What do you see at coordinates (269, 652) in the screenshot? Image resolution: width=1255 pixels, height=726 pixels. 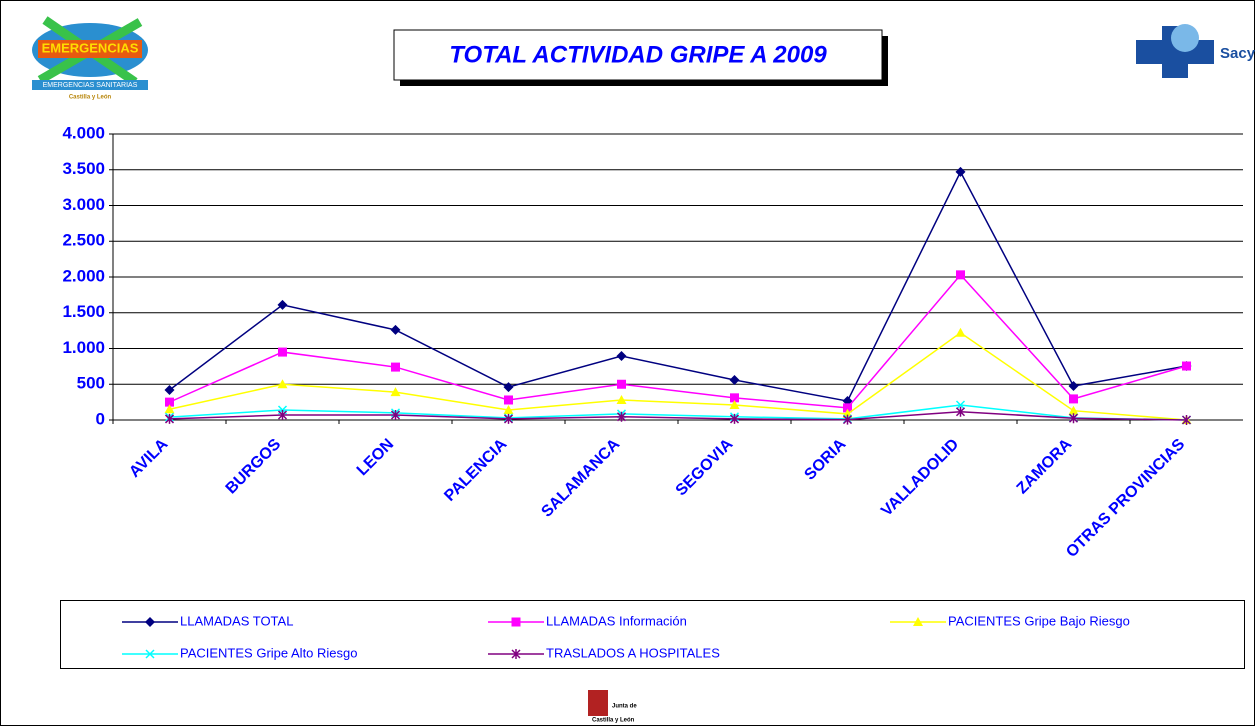 I see `legend-label: PACIENTES Gripe Alto Riesgo` at bounding box center [269, 652].